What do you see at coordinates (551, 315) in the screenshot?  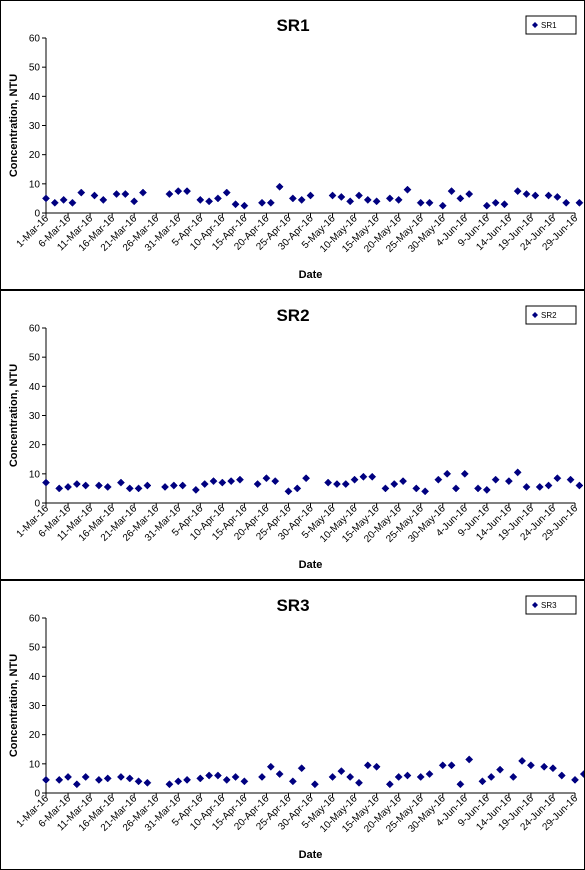 I see `legend-box` at bounding box center [551, 315].